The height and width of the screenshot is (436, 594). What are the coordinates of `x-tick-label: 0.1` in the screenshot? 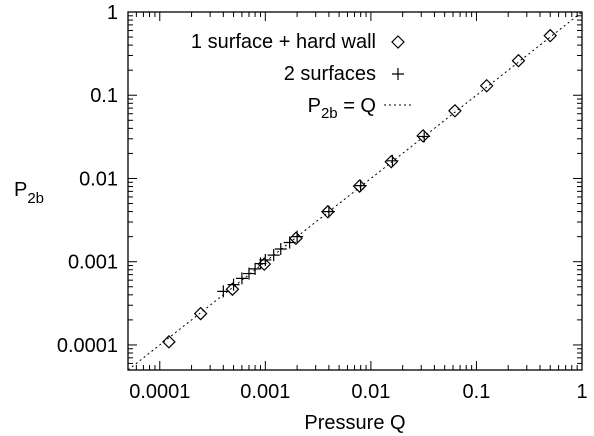 It's located at (477, 392).